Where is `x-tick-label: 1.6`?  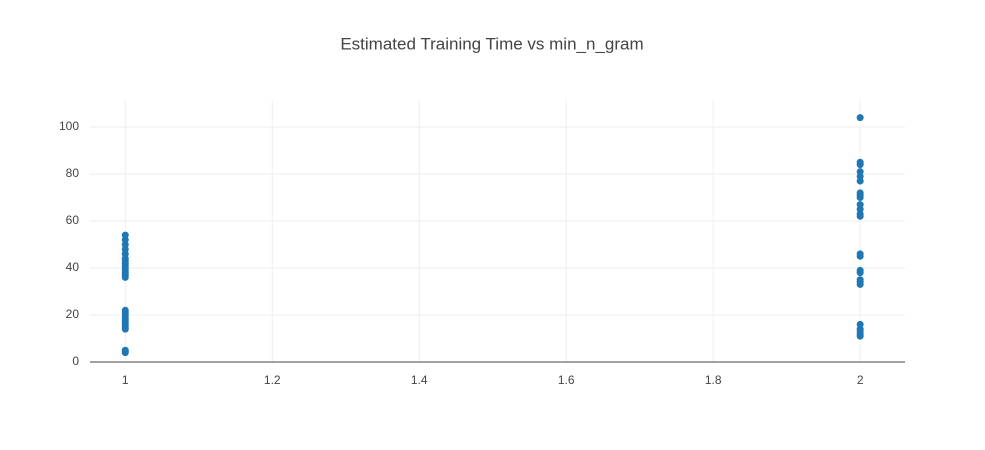
x-tick-label: 1.6 is located at coordinates (566, 380).